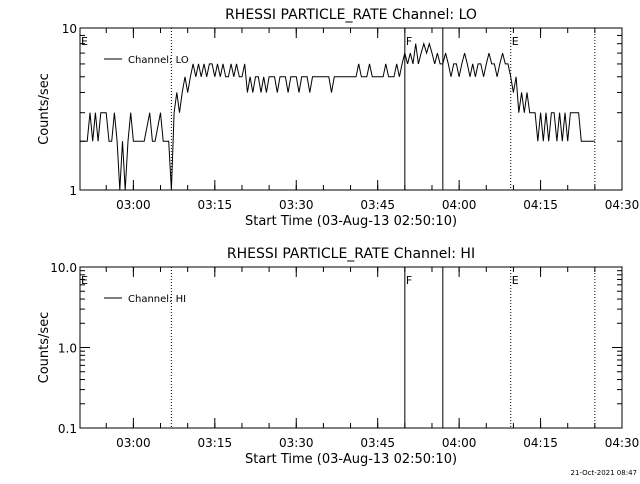 Image resolution: width=640 pixels, height=484 pixels. Describe the element at coordinates (351, 254) in the screenshot. I see `chart-title: RHESSI PARTICLE_RATE Channel: HI` at that location.